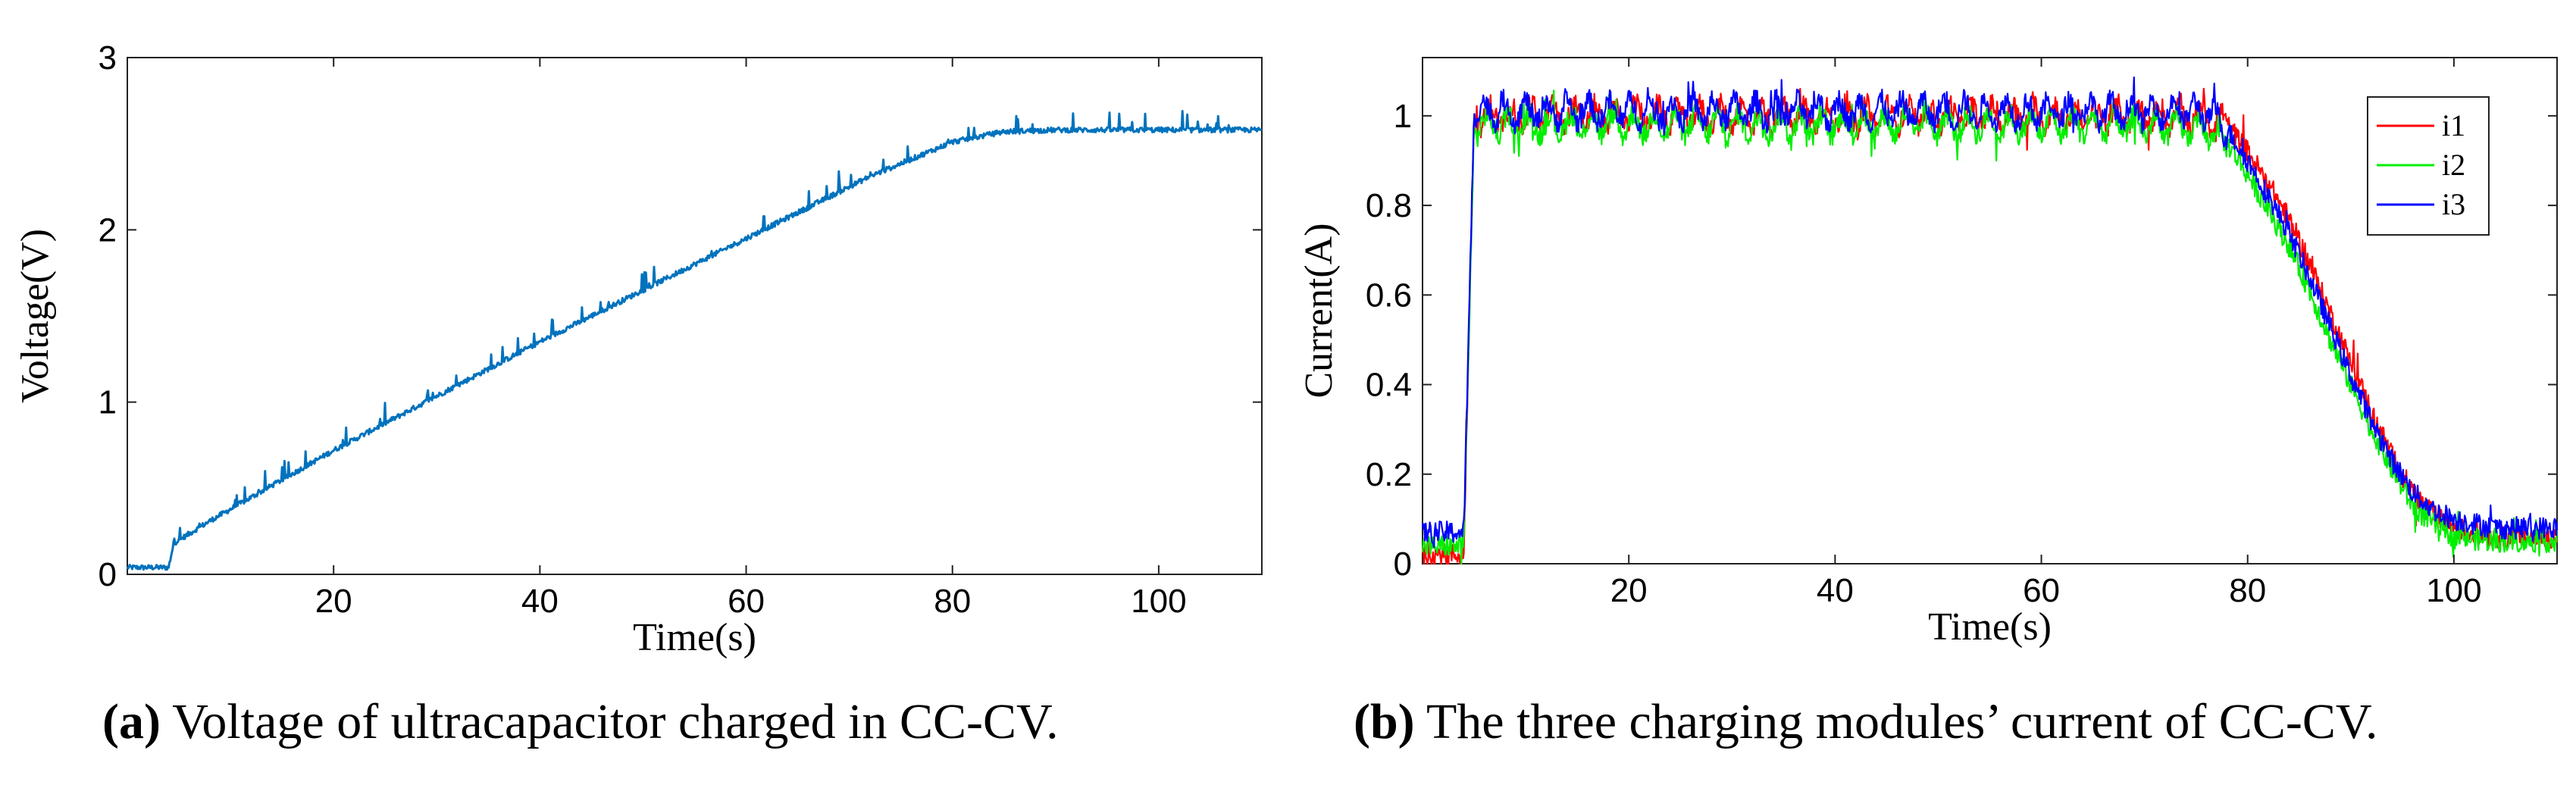 The height and width of the screenshot is (810, 2576). I want to click on y-tick-label: 0, so click(108, 574).